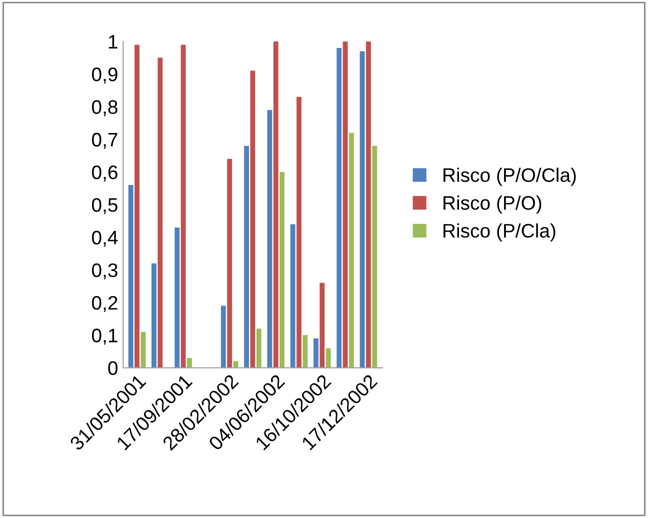 The height and width of the screenshot is (518, 648). Describe the element at coordinates (500, 232) in the screenshot. I see `legend-label: Risco (P/Cla)` at that location.